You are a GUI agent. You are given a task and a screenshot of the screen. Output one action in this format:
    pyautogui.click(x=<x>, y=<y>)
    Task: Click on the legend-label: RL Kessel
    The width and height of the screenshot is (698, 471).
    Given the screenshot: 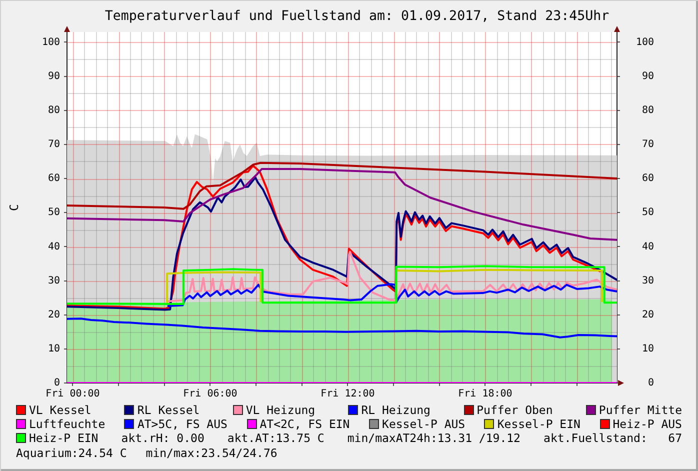 What is the action you would take?
    pyautogui.click(x=168, y=410)
    